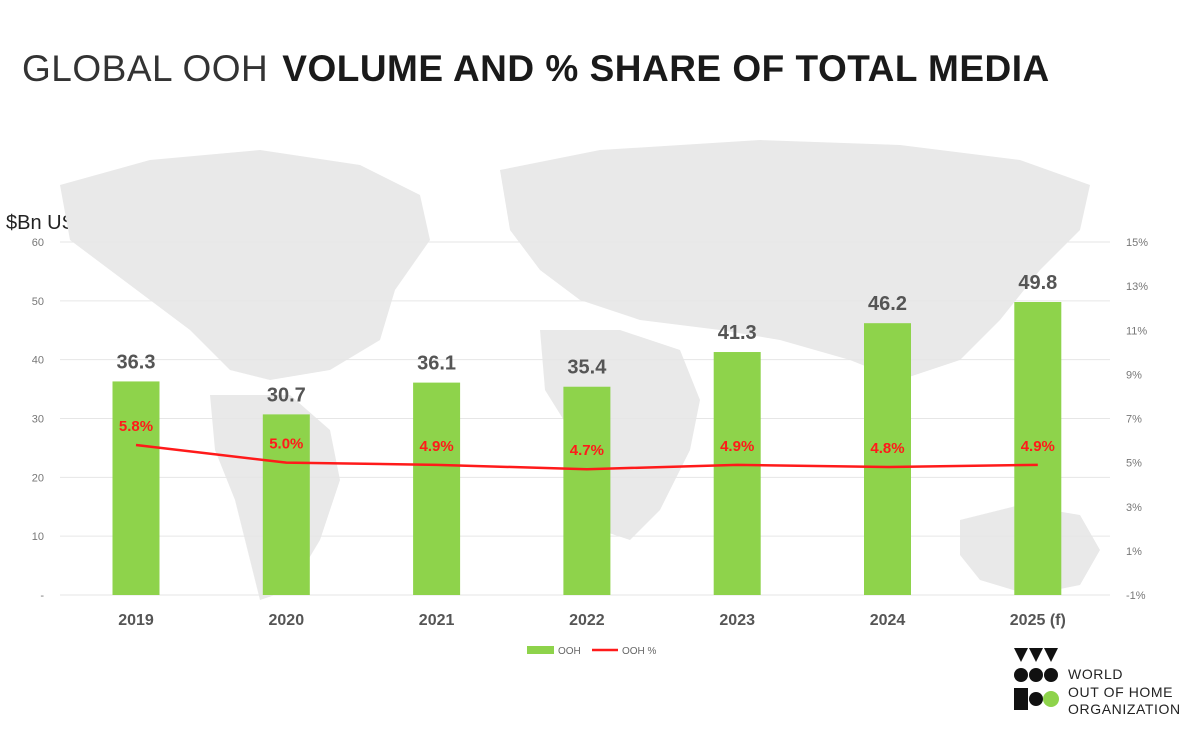 The image size is (1200, 750). I want to click on line-value-label: 4.7%, so click(587, 450).